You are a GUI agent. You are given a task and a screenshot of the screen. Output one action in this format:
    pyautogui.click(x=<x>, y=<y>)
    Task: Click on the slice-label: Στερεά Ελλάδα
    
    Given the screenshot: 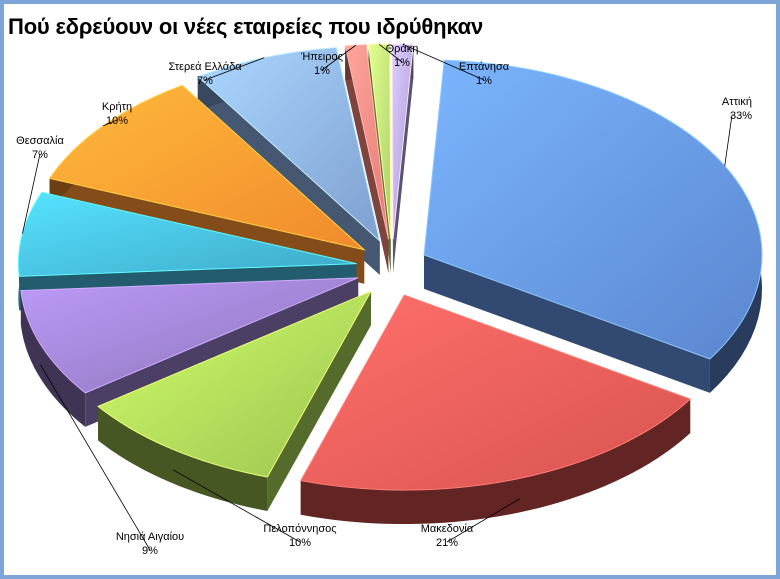 What is the action you would take?
    pyautogui.click(x=205, y=67)
    